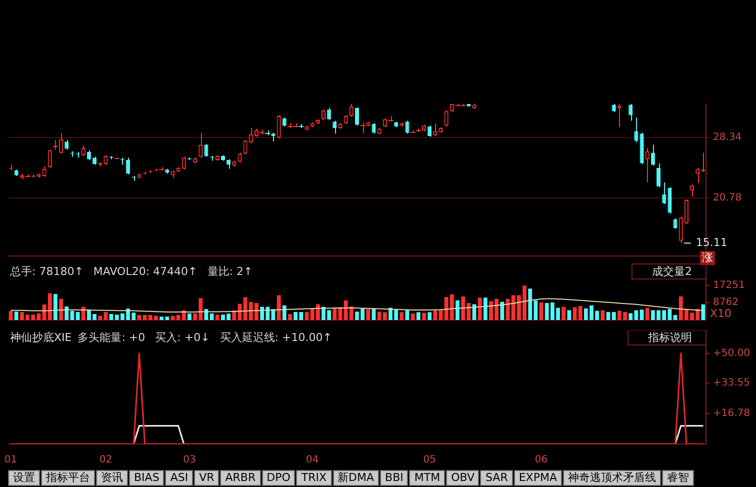 Image resolution: width=756 pixels, height=487 pixels. Describe the element at coordinates (394, 478) in the screenshot. I see `text: BBI` at that location.